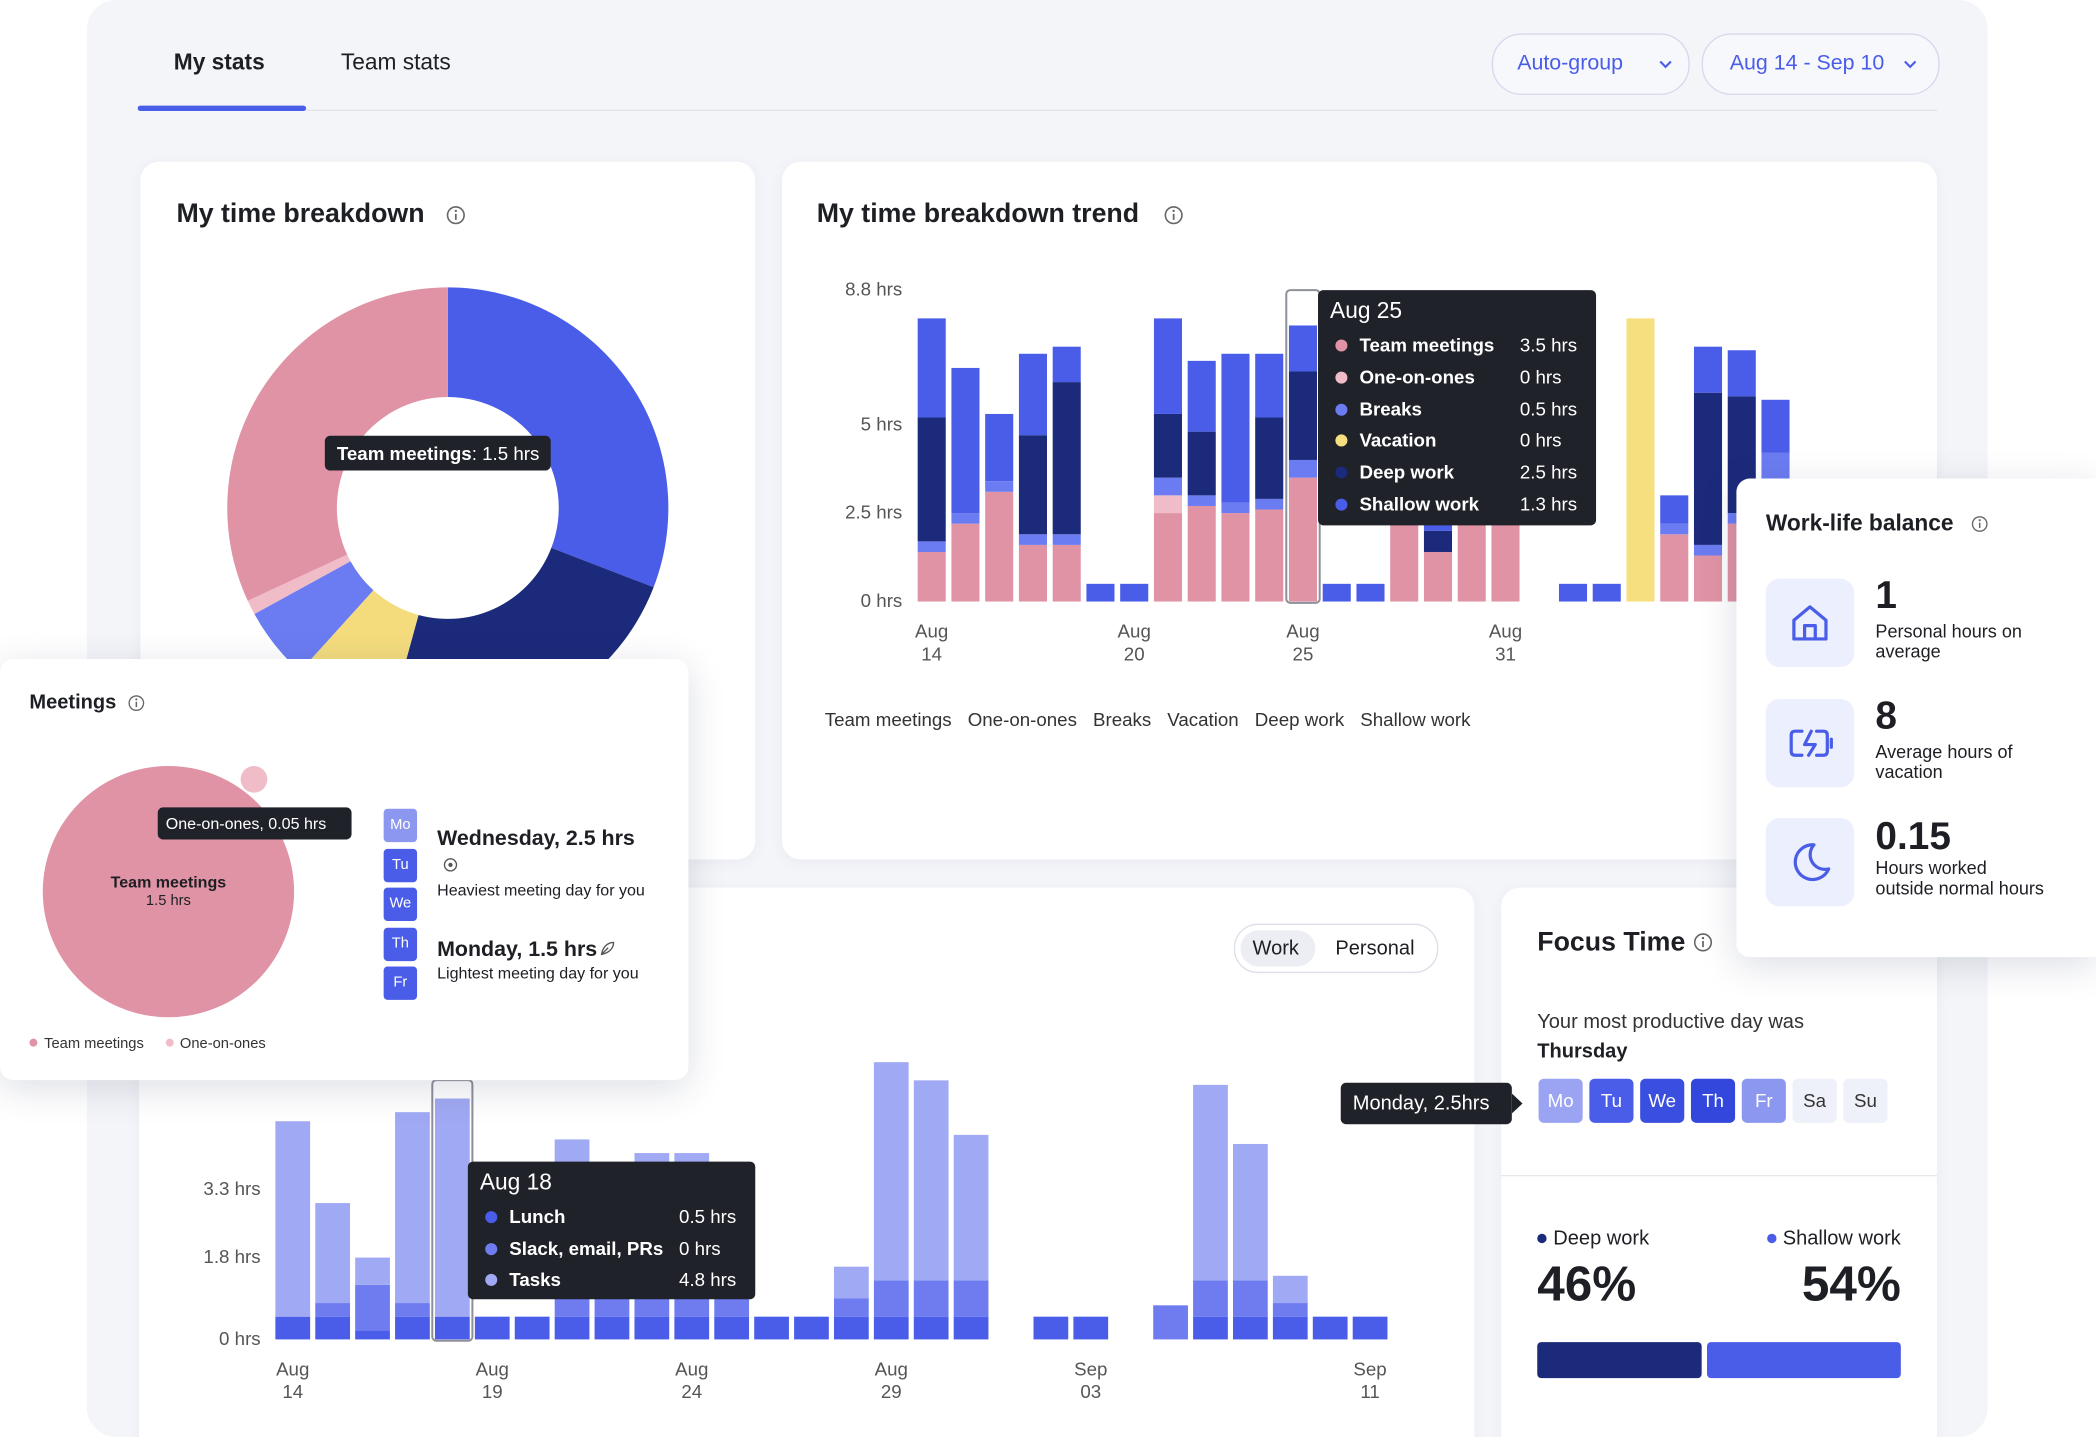  What do you see at coordinates (395, 62) in the screenshot?
I see `tab: Team stats` at bounding box center [395, 62].